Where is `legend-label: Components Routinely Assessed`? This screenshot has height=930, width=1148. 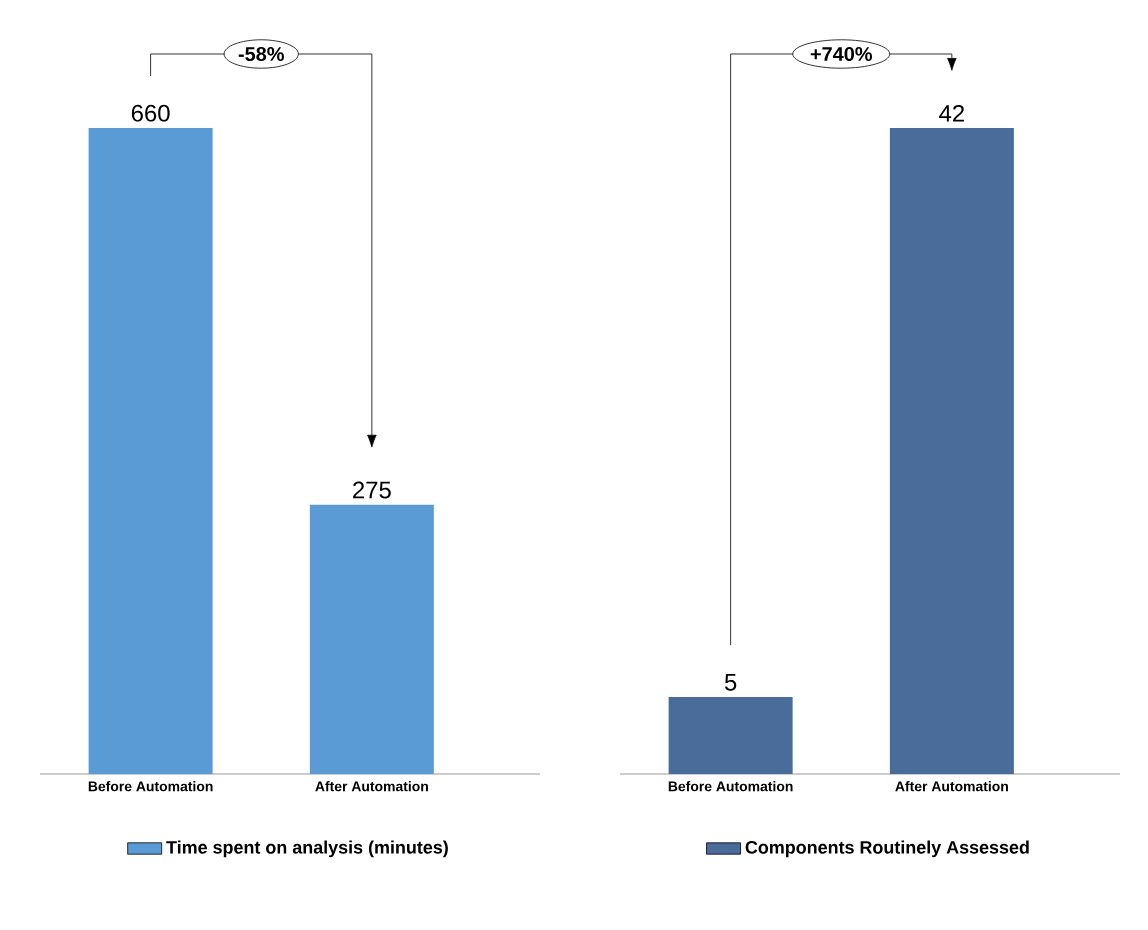
legend-label: Components Routinely Assessed is located at coordinates (887, 849).